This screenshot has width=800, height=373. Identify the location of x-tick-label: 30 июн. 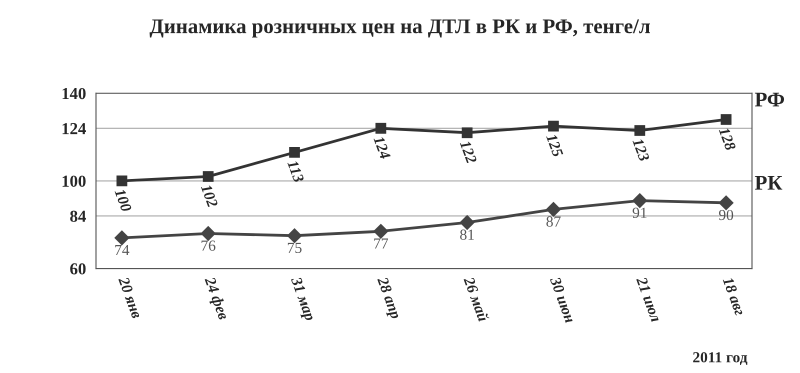
(563, 300).